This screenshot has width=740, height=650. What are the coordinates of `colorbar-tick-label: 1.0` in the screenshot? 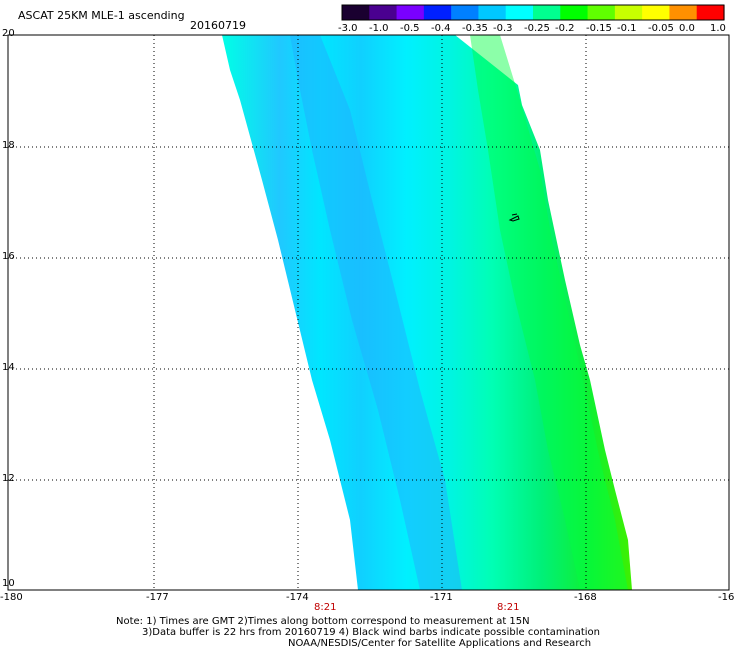 It's located at (718, 28).